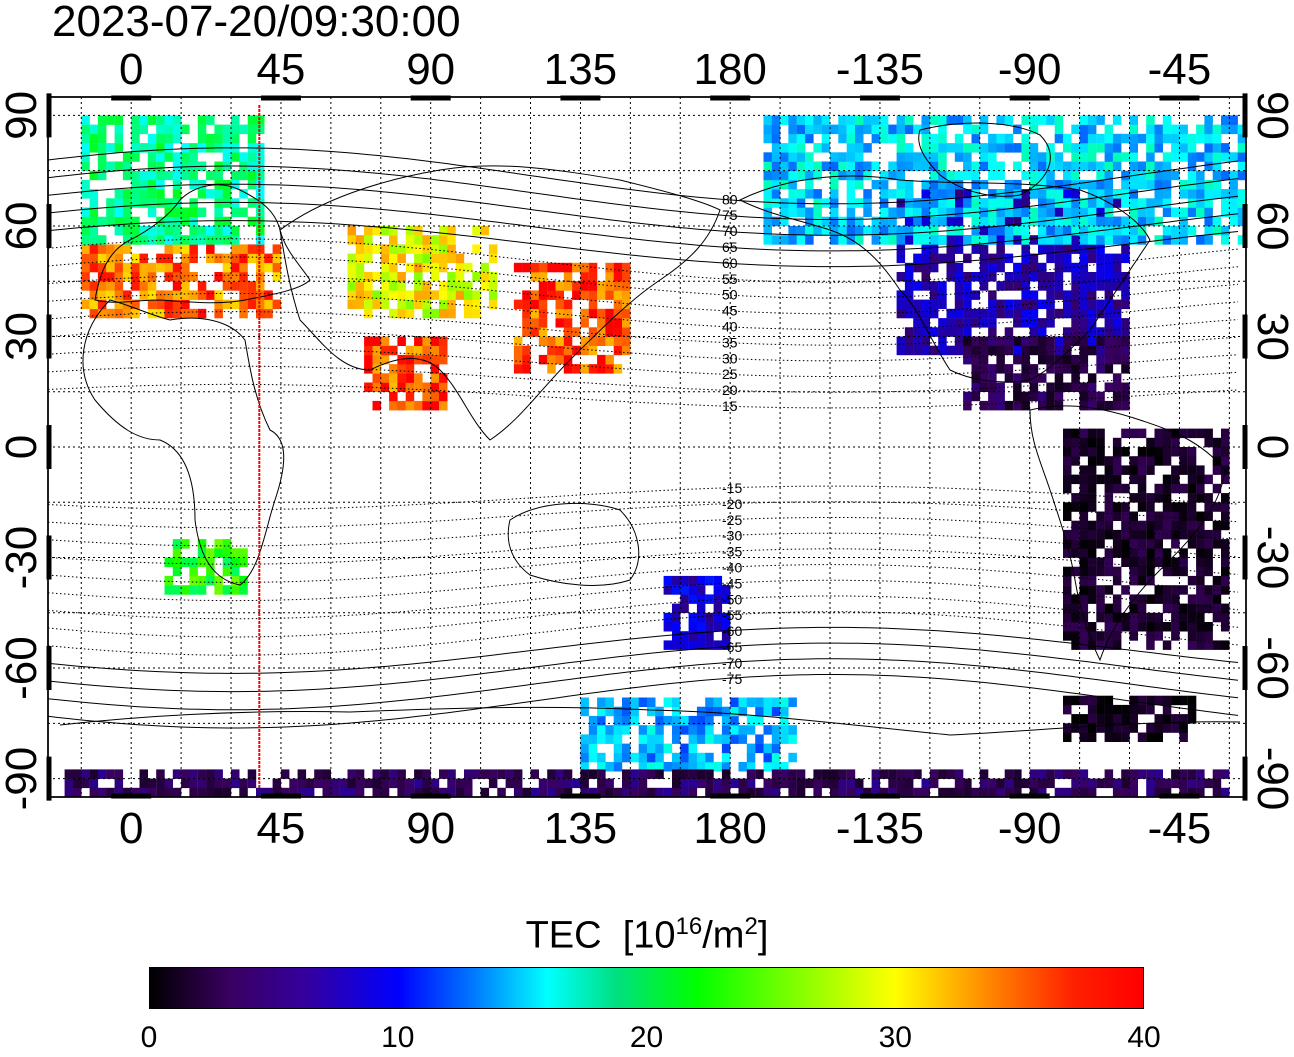 Image resolution: width=1294 pixels, height=1057 pixels. I want to click on right-lat-label: -60, so click(1271, 668).